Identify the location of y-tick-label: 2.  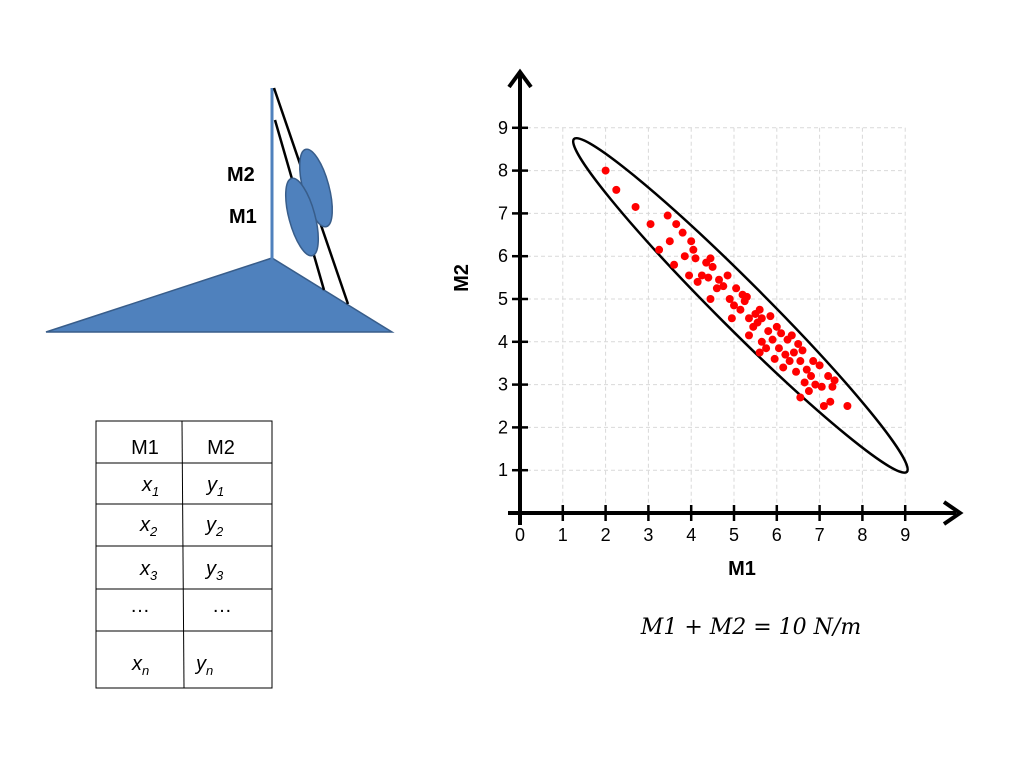
(503, 427).